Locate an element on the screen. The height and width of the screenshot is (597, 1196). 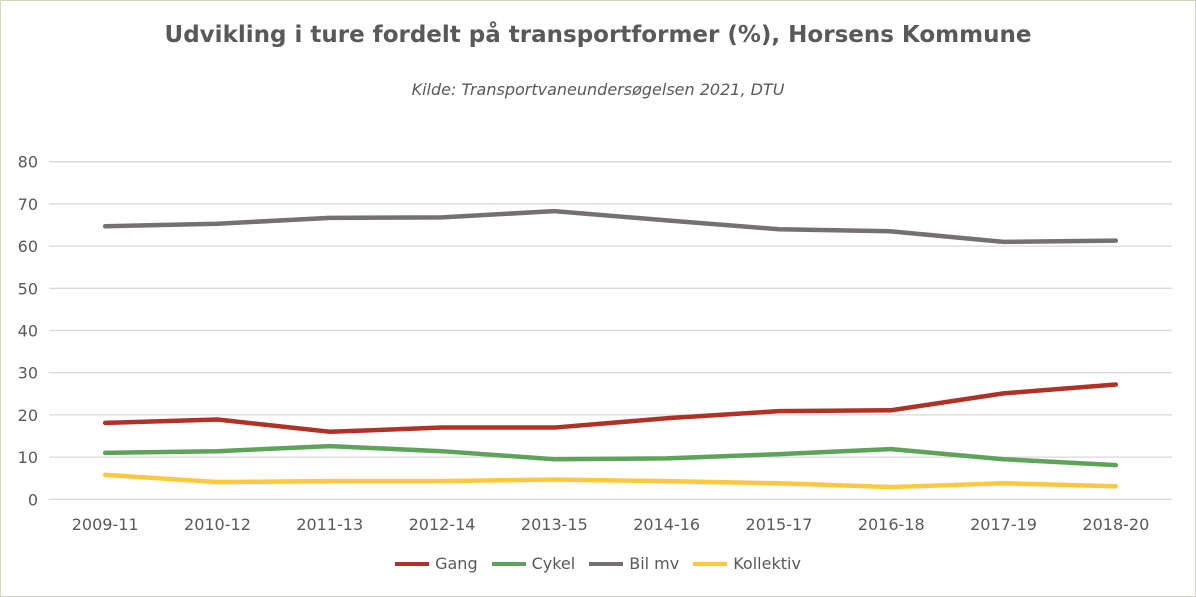
x-tick-label: 2010-12 is located at coordinates (217, 524).